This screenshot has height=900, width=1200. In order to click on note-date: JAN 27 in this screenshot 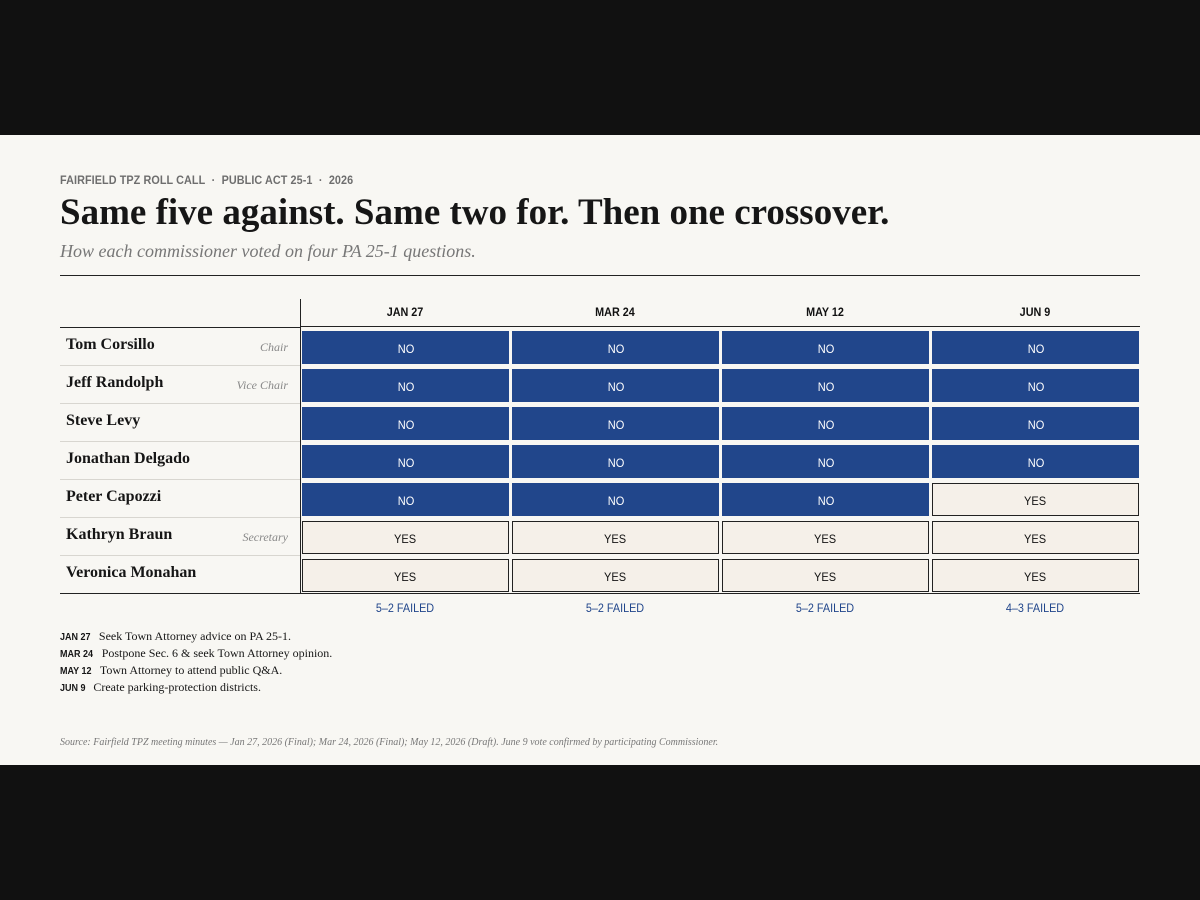, I will do `click(75, 637)`.